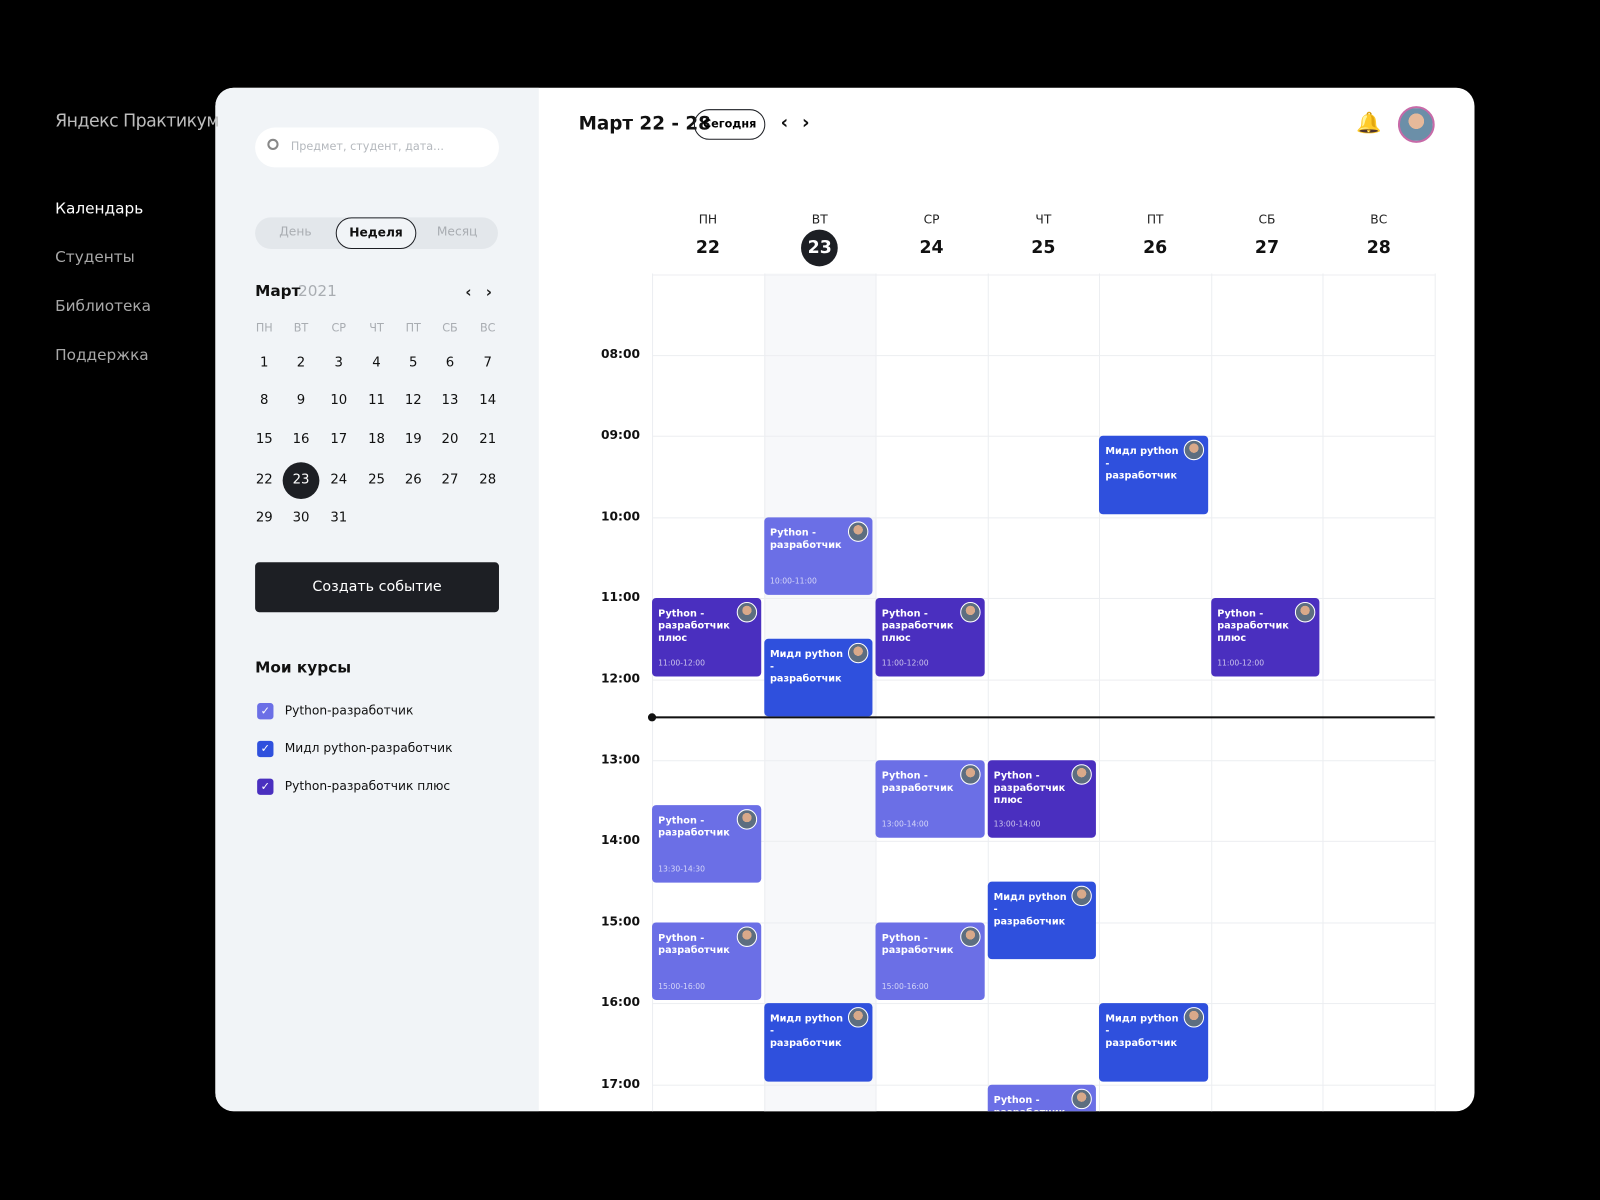 The width and height of the screenshot is (1600, 1200). What do you see at coordinates (339, 400) in the screenshot?
I see `mini-date: 10` at bounding box center [339, 400].